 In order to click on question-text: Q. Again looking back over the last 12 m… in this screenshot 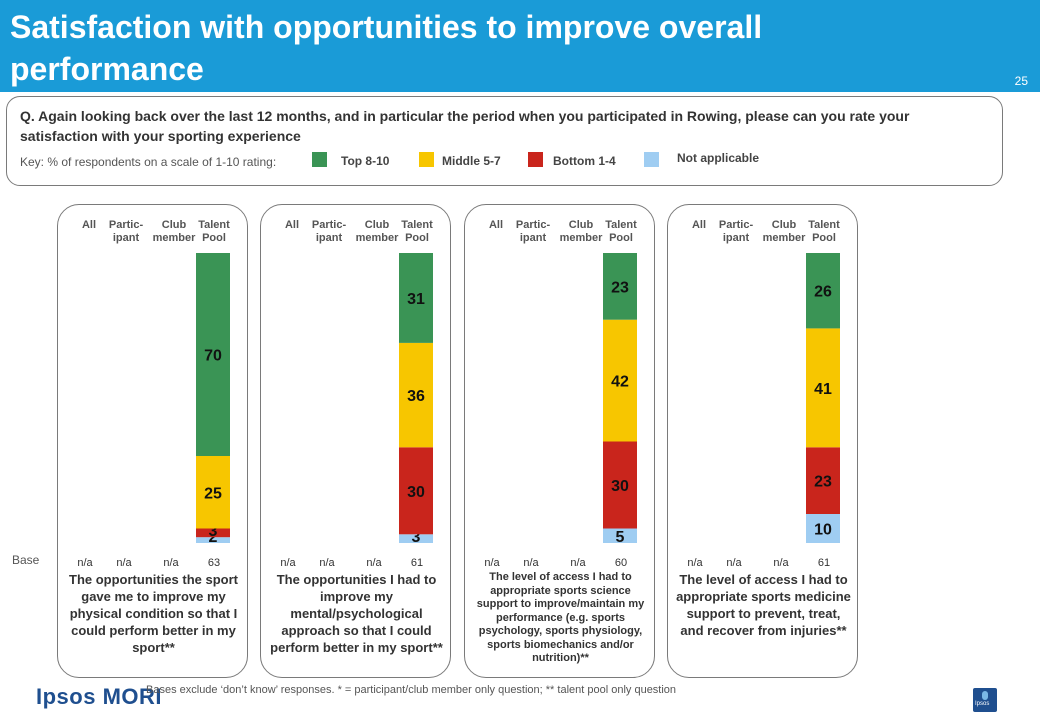, I will do `click(465, 126)`.